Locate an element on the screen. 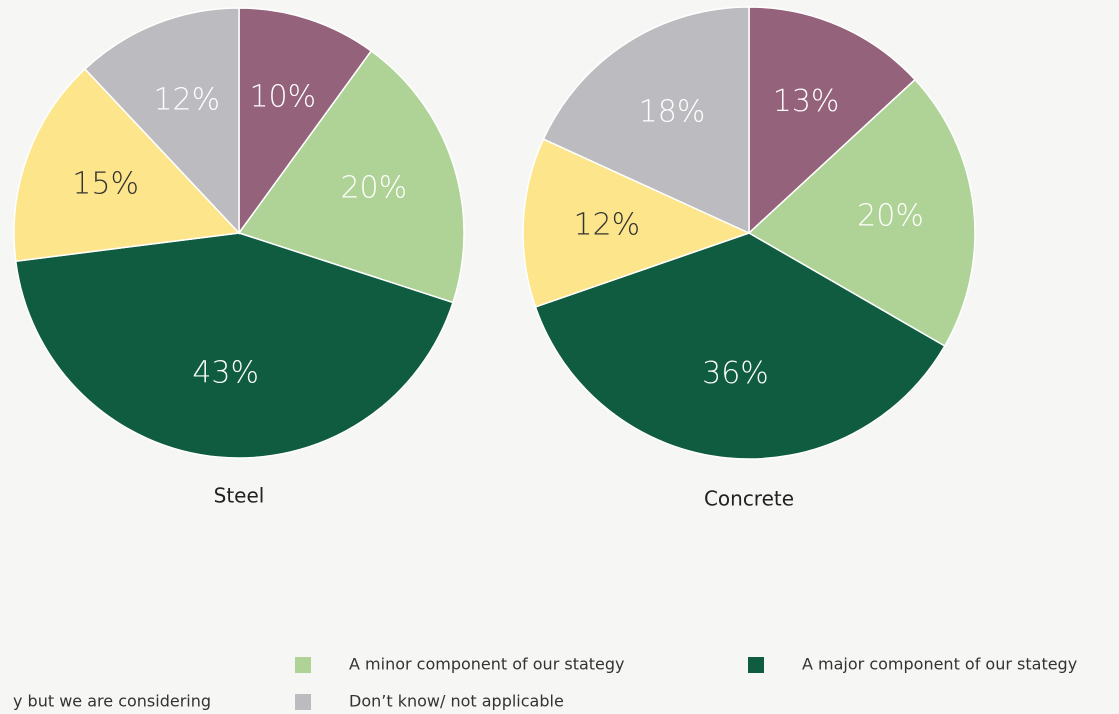  legend-label: A major component of our stategy is located at coordinates (939, 664).